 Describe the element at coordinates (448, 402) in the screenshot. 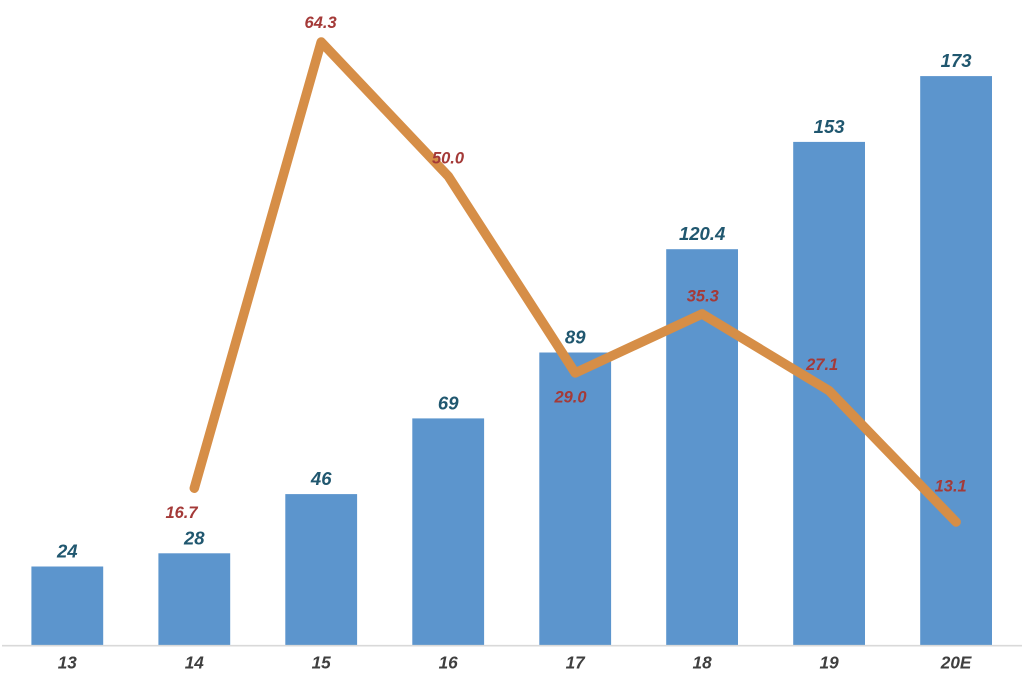

I see `svg-text: 69` at that location.